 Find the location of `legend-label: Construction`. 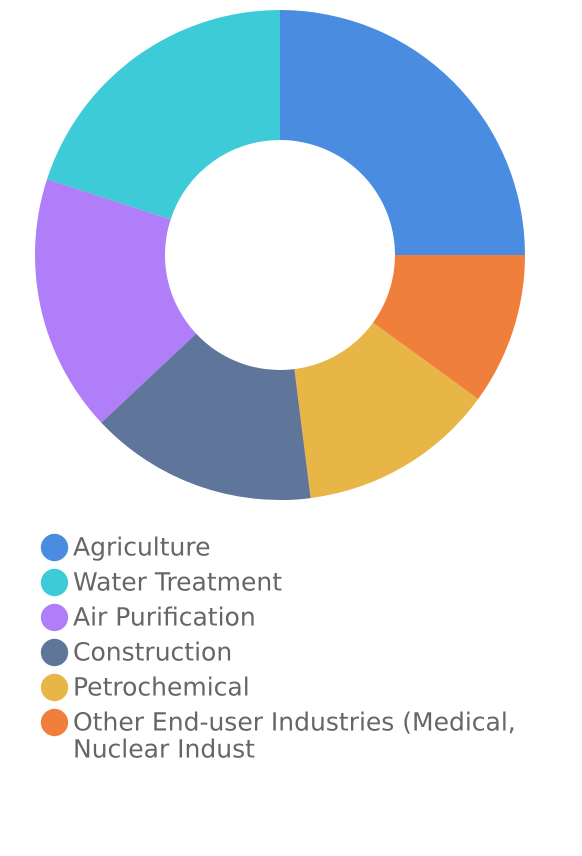

legend-label: Construction is located at coordinates (152, 652).